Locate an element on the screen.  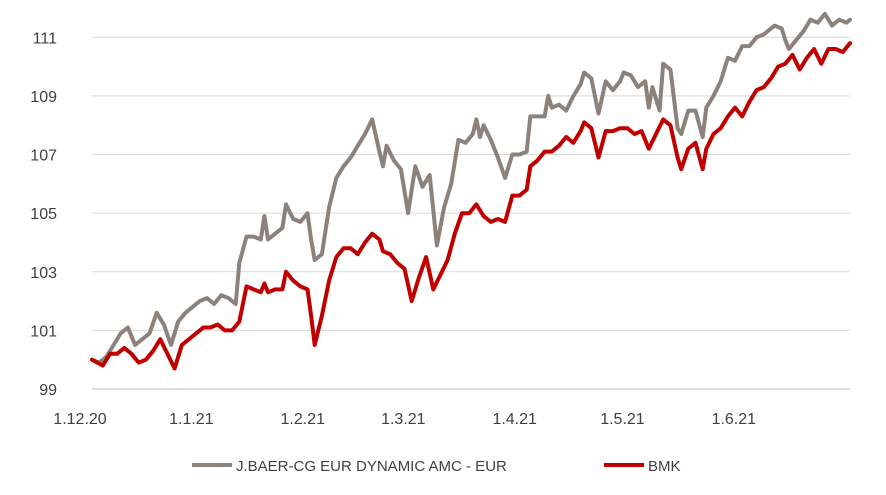
x-tick-label: 1.6.21 is located at coordinates (734, 419).